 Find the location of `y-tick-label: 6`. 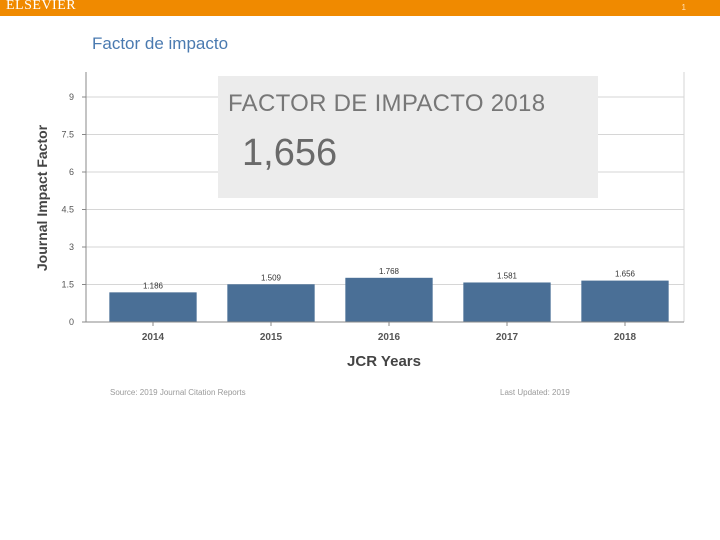

y-tick-label: 6 is located at coordinates (71, 172).